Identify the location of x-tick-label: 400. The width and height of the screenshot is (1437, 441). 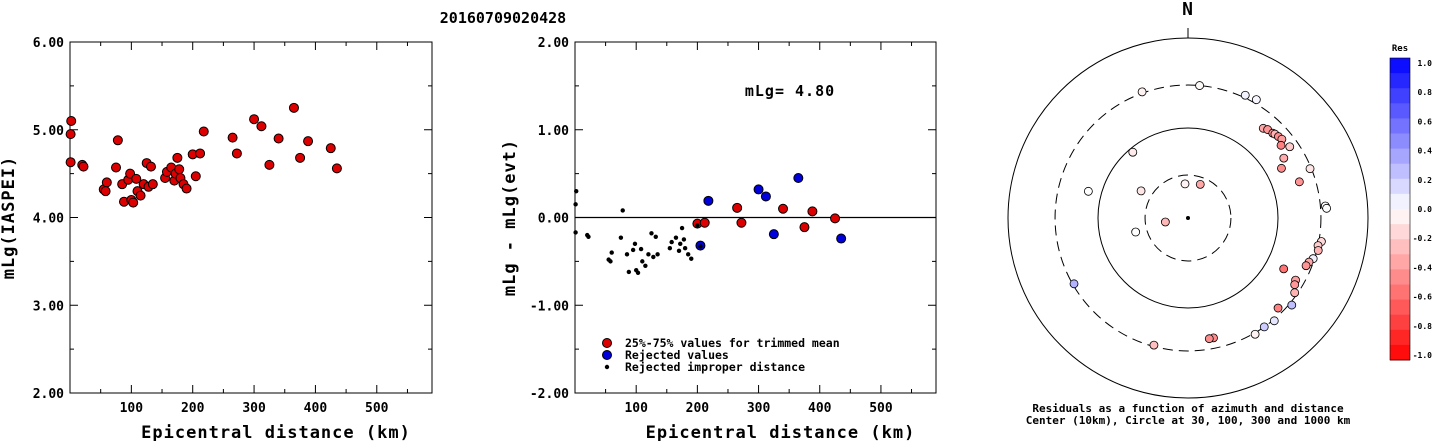
(316, 408).